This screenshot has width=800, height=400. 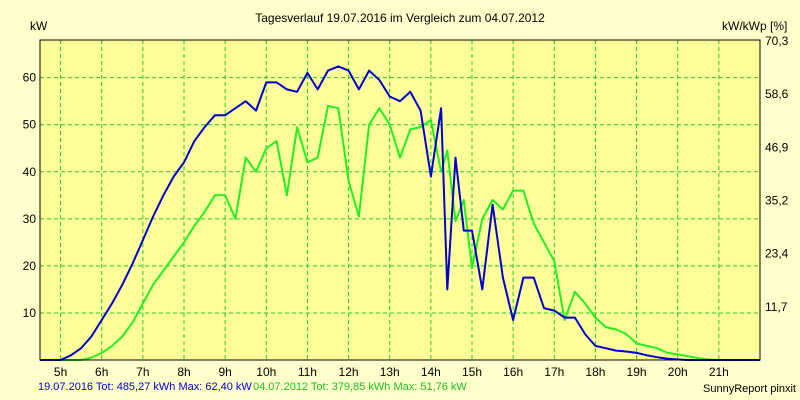 I want to click on y-tick-label: 10, so click(x=30, y=313).